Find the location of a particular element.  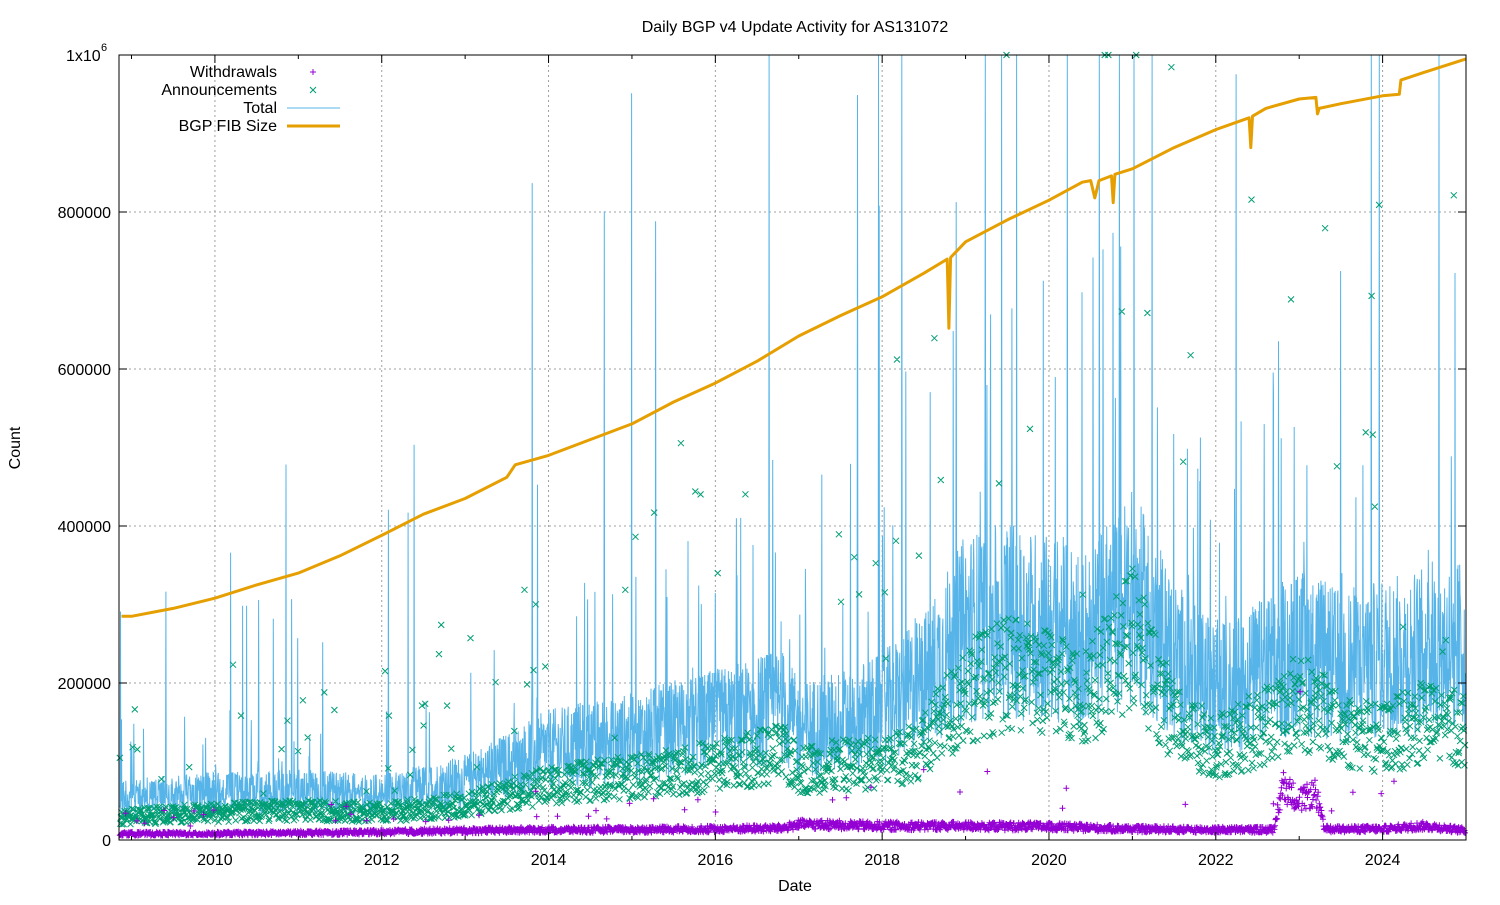

y-top-tick-base: 1x10 is located at coordinates (83, 56).